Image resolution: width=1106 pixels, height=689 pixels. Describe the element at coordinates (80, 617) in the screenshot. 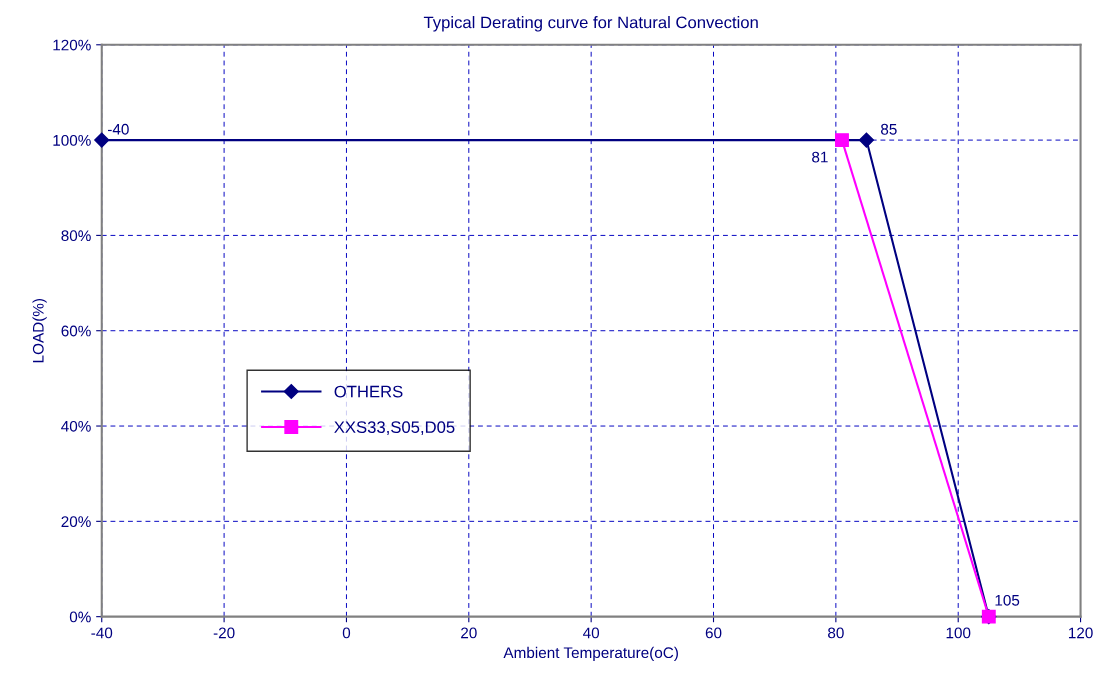

I see `y-tick-label: 0%` at that location.